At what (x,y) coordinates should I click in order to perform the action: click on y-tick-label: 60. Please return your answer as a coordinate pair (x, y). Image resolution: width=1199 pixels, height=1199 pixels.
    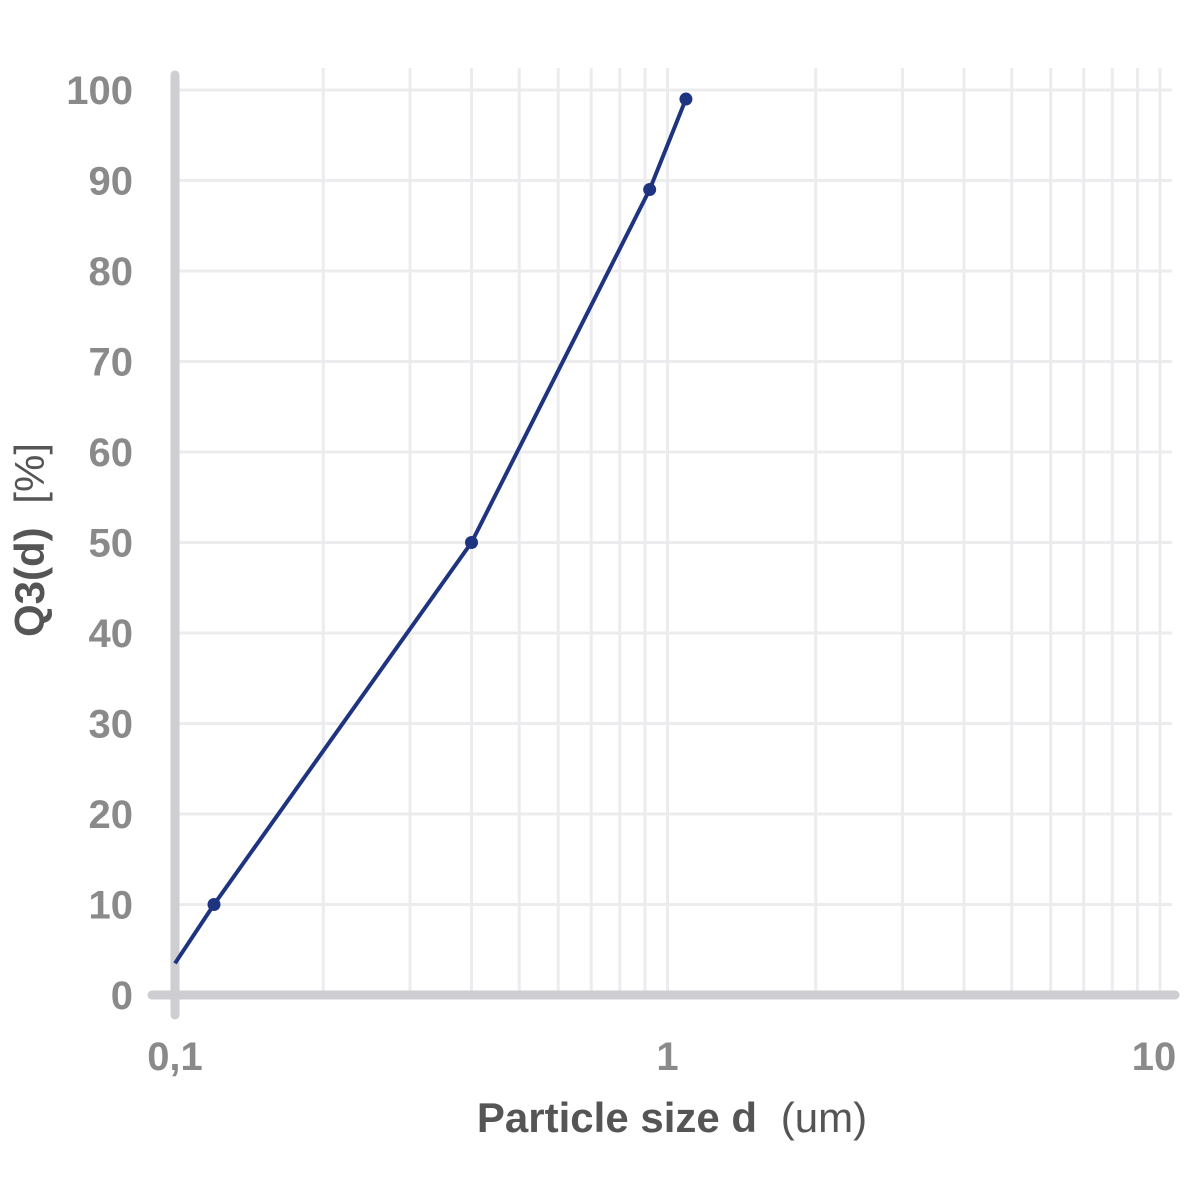
    Looking at the image, I should click on (111, 453).